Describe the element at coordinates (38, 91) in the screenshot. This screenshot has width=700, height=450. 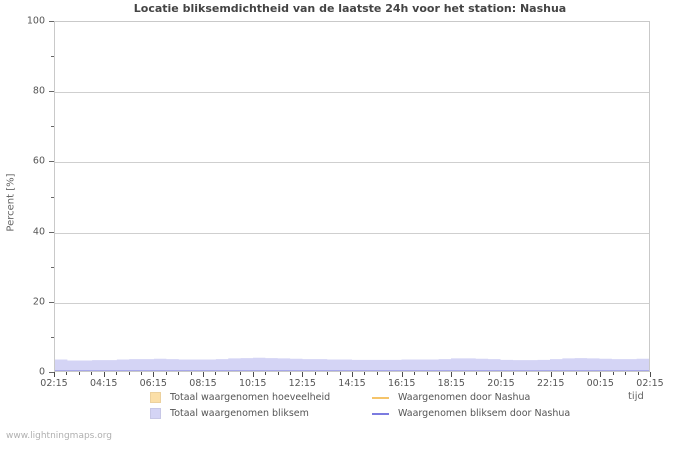
I see `y-tick-label-80: 80` at that location.